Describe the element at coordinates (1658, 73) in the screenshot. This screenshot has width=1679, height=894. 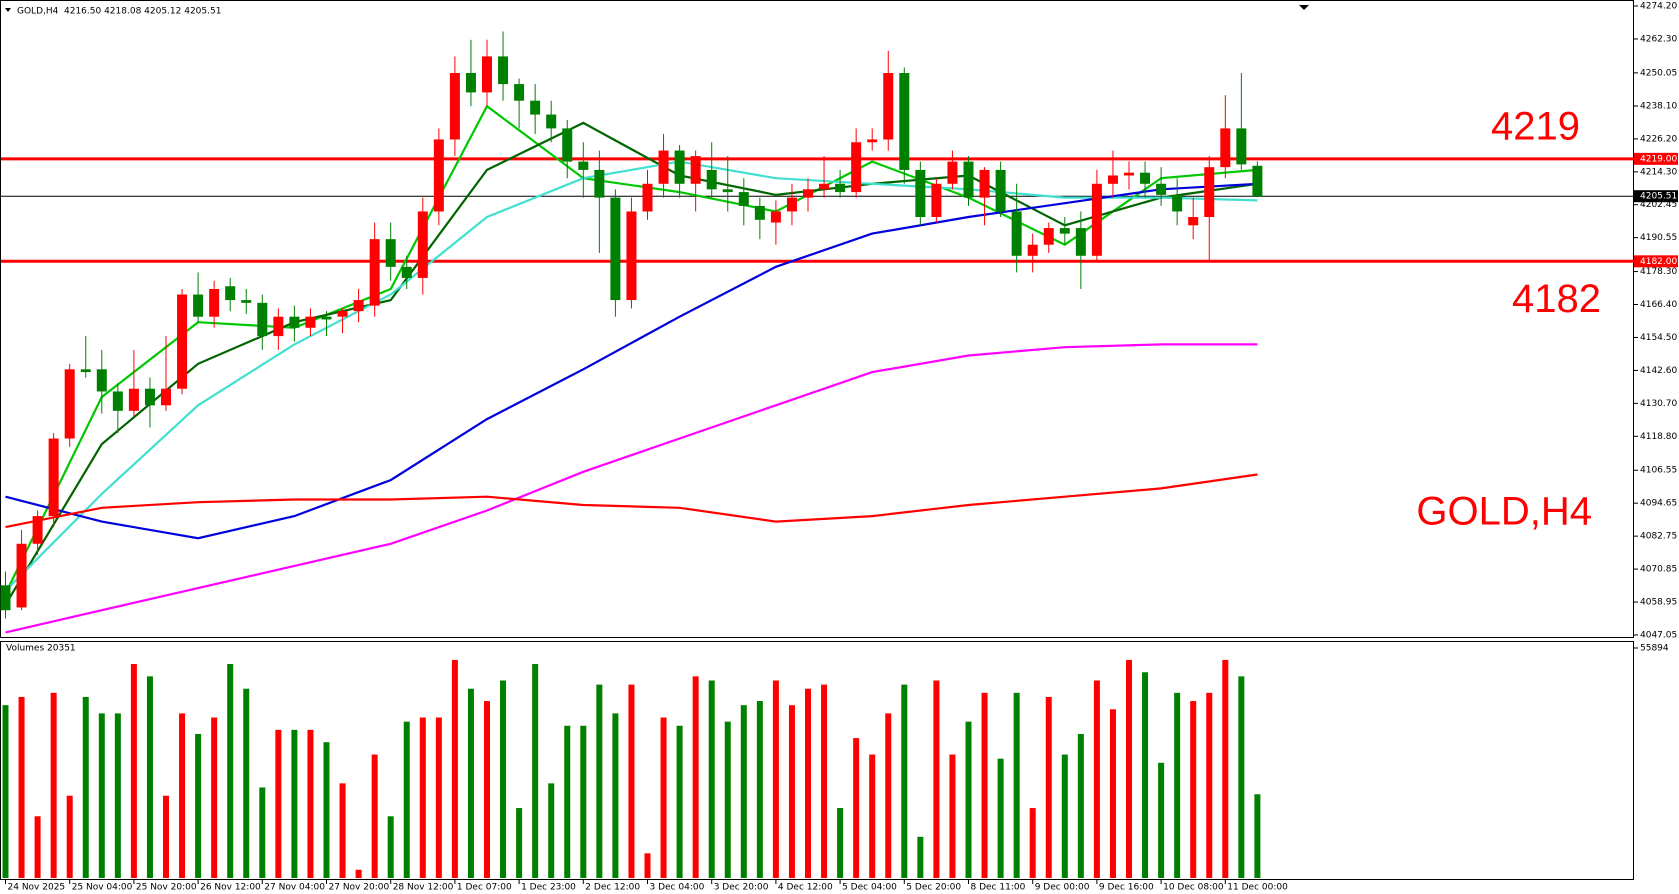
I see `y-tick-label: 4250.05` at that location.